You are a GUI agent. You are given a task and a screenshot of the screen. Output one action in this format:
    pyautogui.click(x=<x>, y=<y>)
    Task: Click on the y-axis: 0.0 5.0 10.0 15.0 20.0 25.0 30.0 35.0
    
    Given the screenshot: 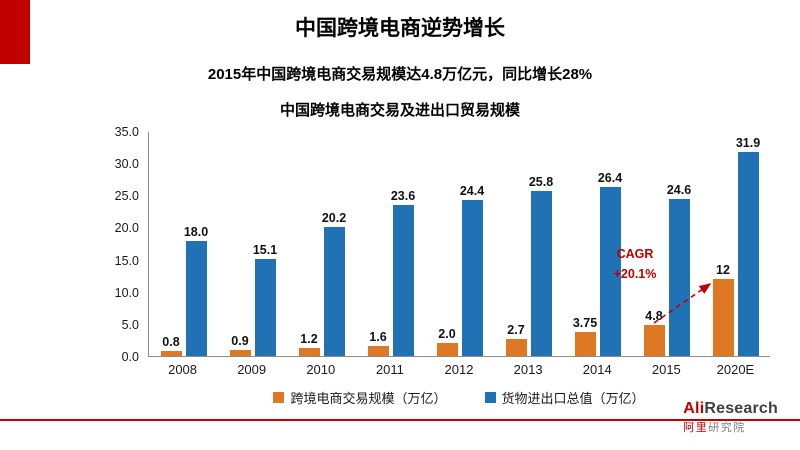 What is the action you would take?
    pyautogui.click(x=122, y=244)
    